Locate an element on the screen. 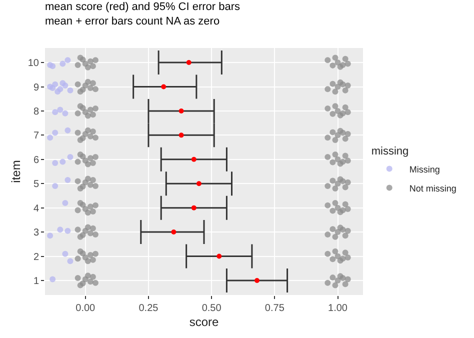 The image size is (474, 338). y-tick-label: 2 is located at coordinates (36, 257).